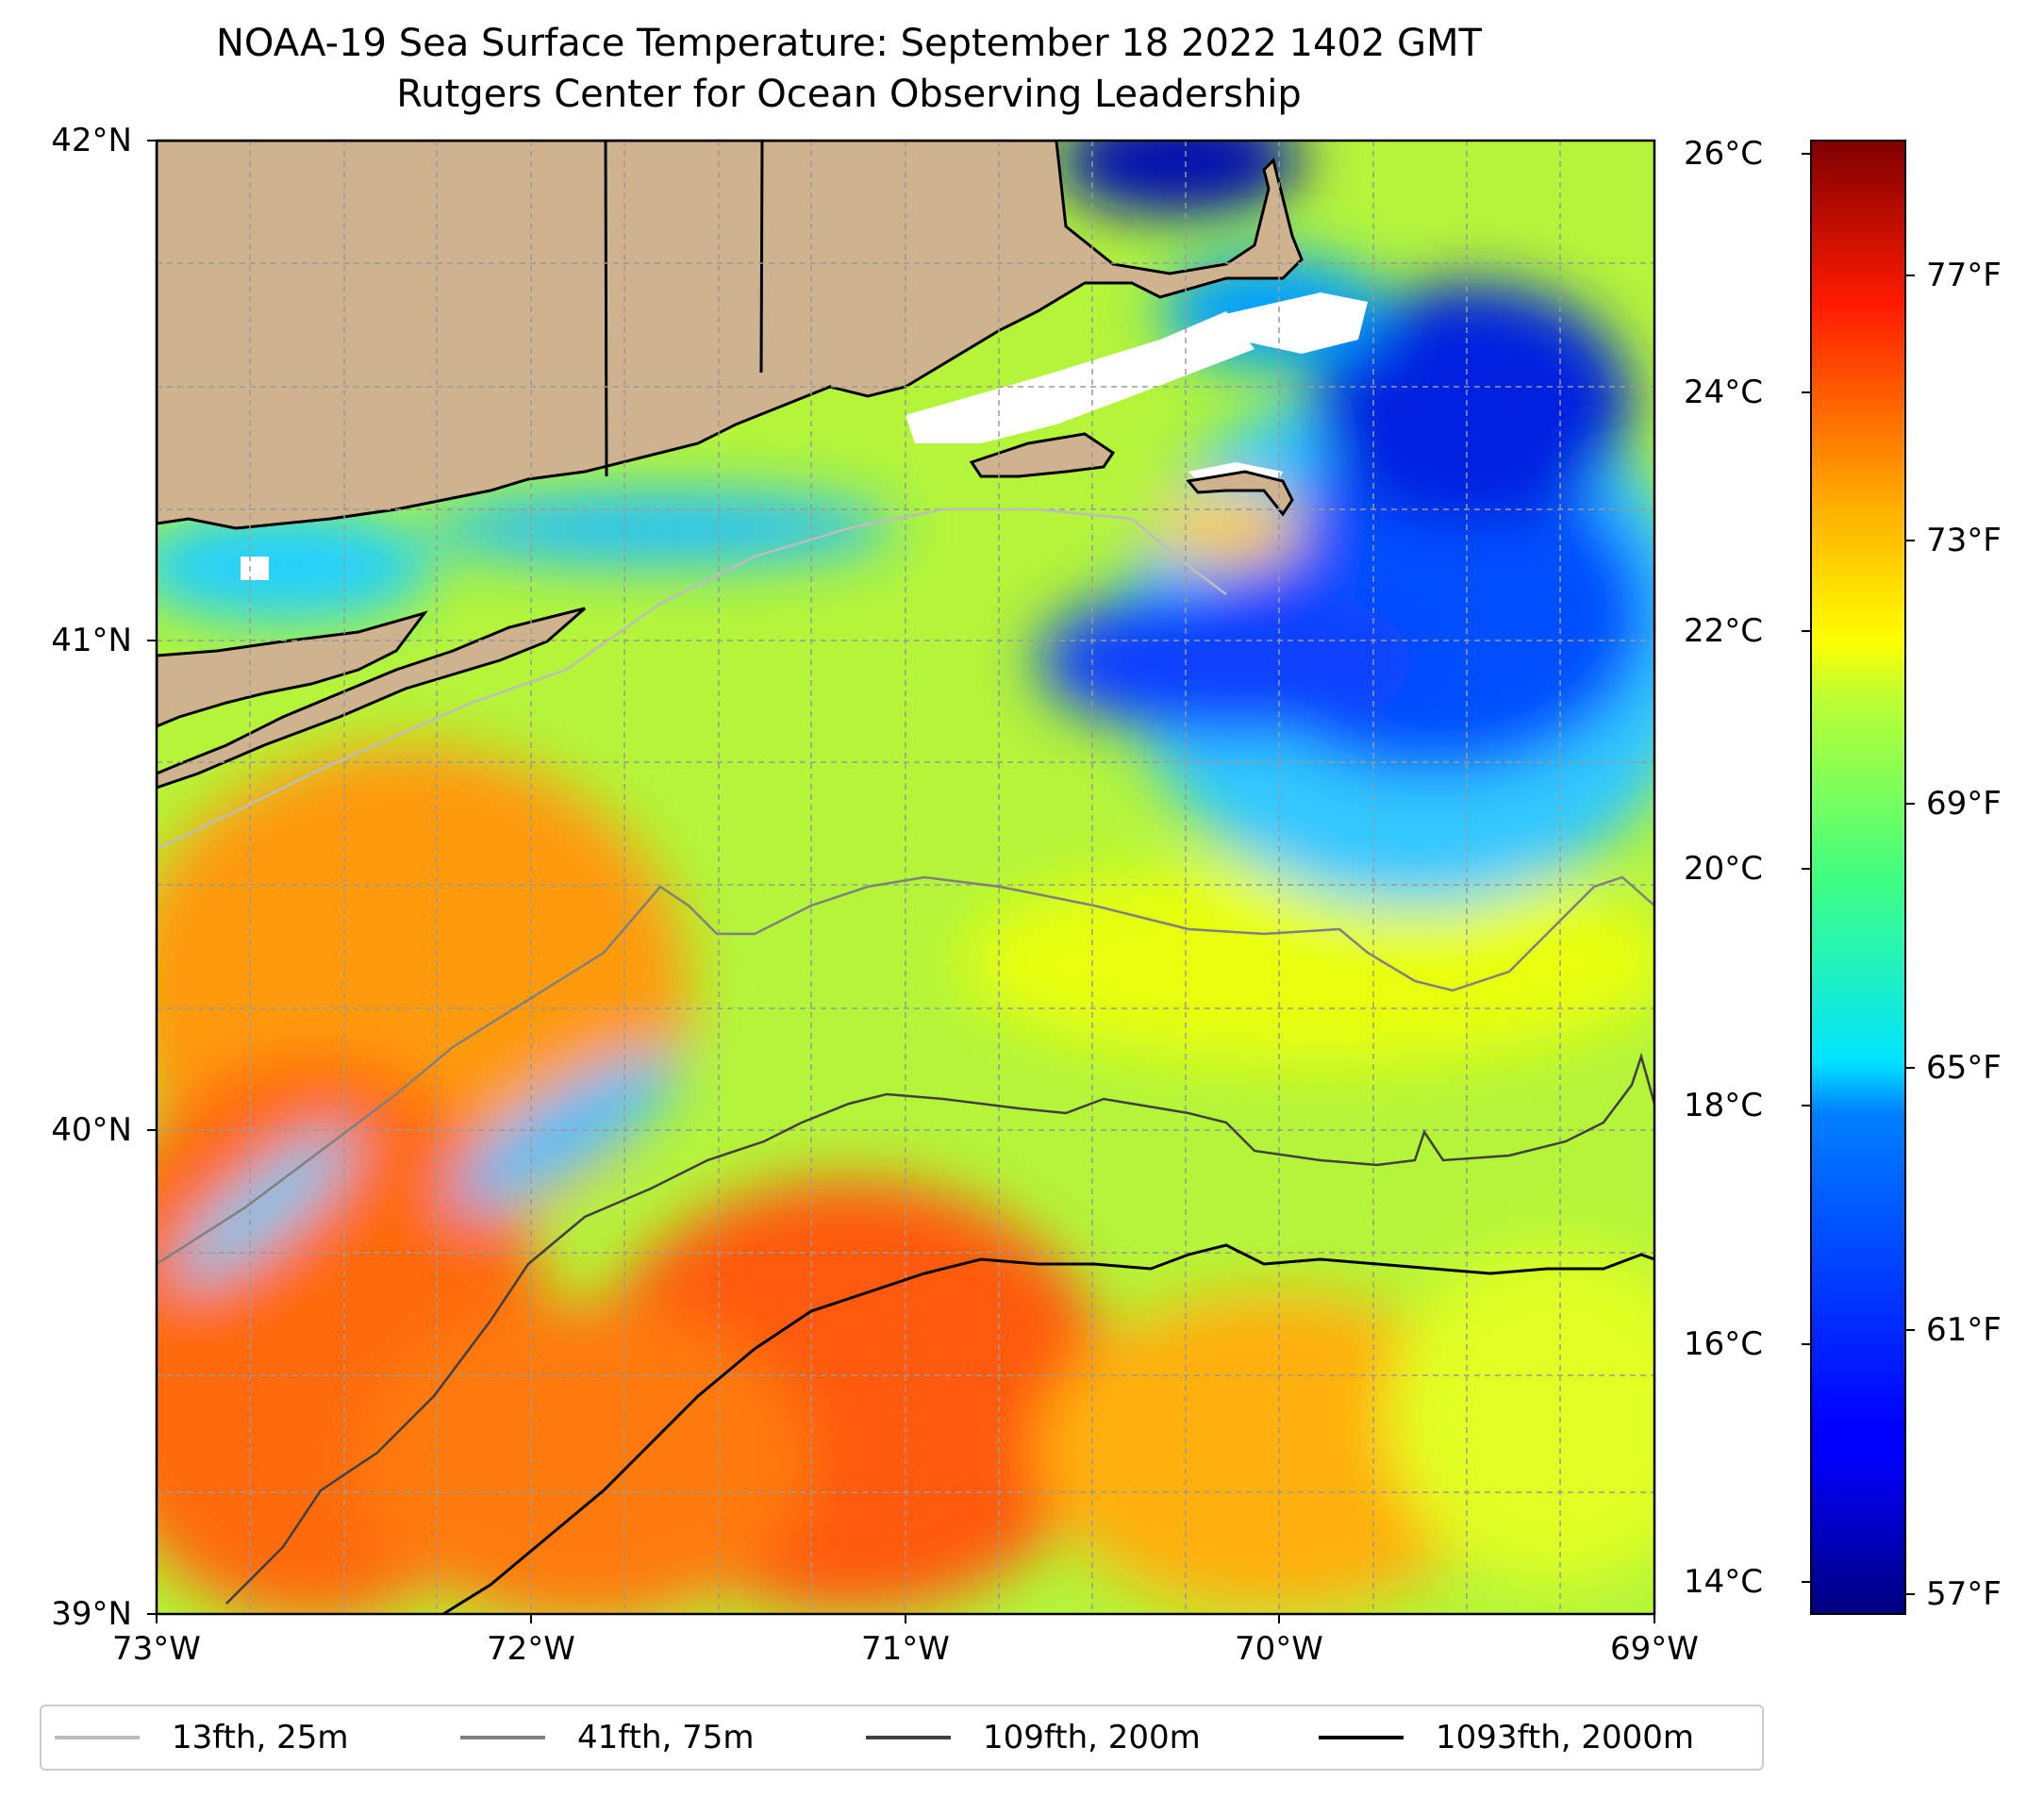 This screenshot has height=1797, width=2044. What do you see at coordinates (97, 1737) in the screenshot?
I see `legend-swatch-25m` at bounding box center [97, 1737].